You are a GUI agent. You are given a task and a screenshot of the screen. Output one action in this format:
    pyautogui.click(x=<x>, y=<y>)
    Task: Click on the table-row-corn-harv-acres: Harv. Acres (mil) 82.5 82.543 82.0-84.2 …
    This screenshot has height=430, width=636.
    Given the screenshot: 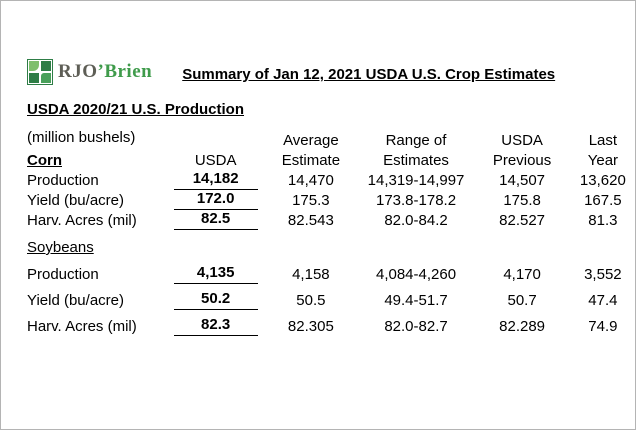 What is the action you would take?
    pyautogui.click(x=331, y=220)
    